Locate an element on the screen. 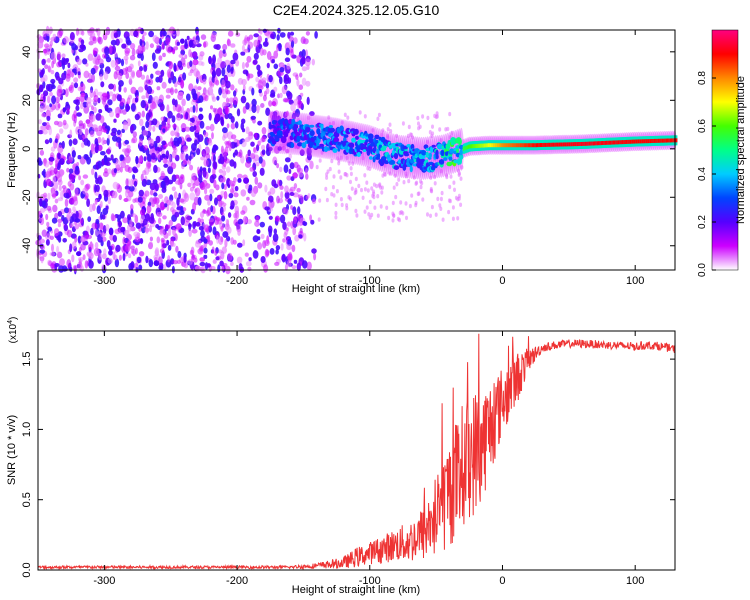  x-tick-label: -300 is located at coordinates (104, 581).